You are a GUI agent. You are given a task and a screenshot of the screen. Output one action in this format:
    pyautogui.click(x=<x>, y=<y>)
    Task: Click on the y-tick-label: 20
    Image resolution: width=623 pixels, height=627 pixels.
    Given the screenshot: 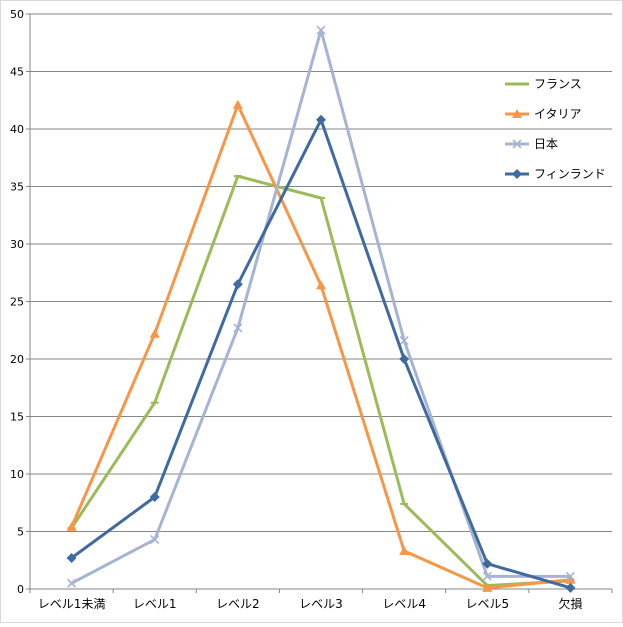 What is the action you would take?
    pyautogui.click(x=17, y=359)
    